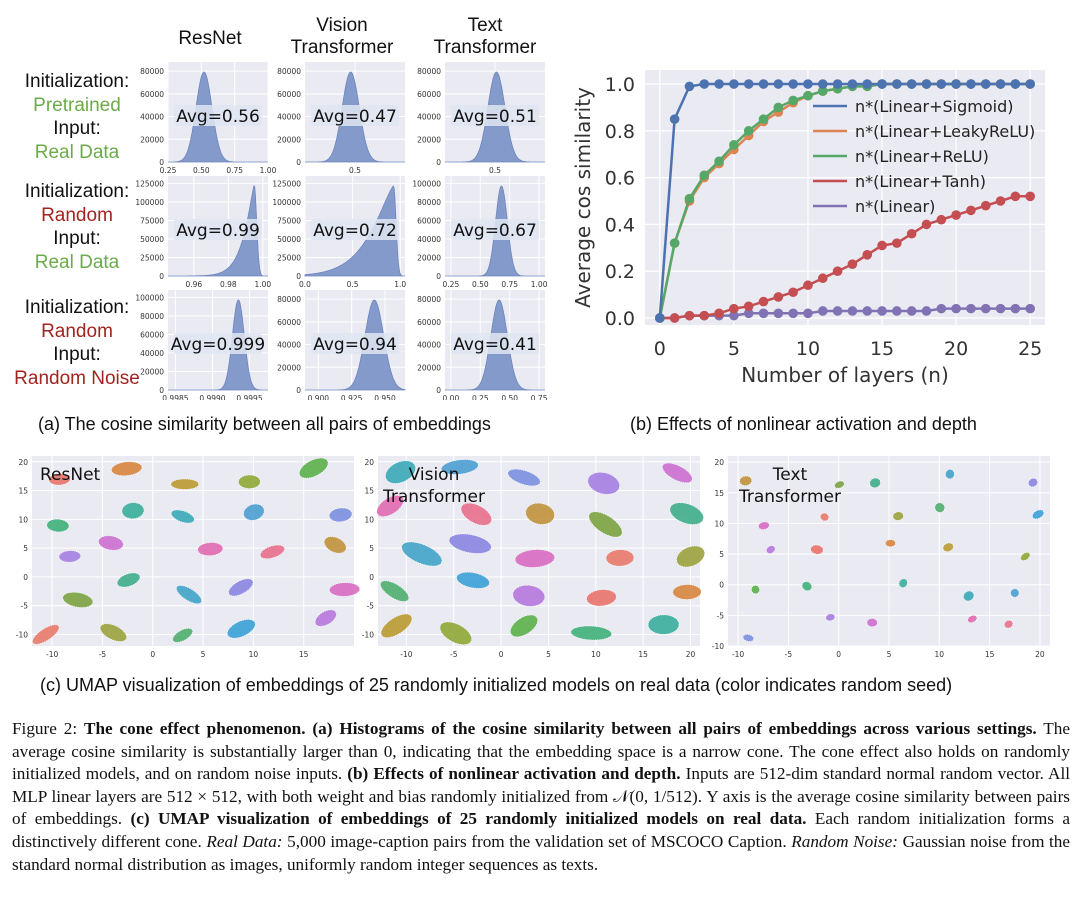 The width and height of the screenshot is (1080, 917). I want to click on avg-label: Avg=0.94, so click(355, 345).